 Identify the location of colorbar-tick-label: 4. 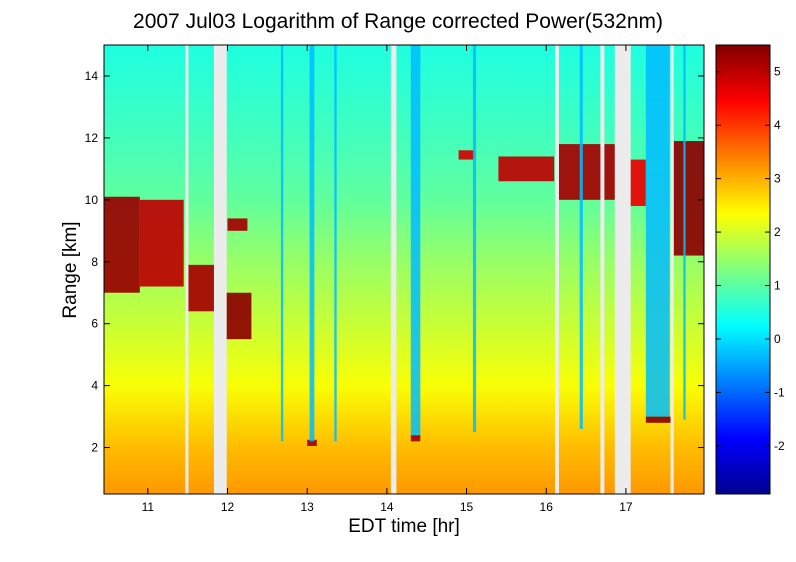
(777, 125).